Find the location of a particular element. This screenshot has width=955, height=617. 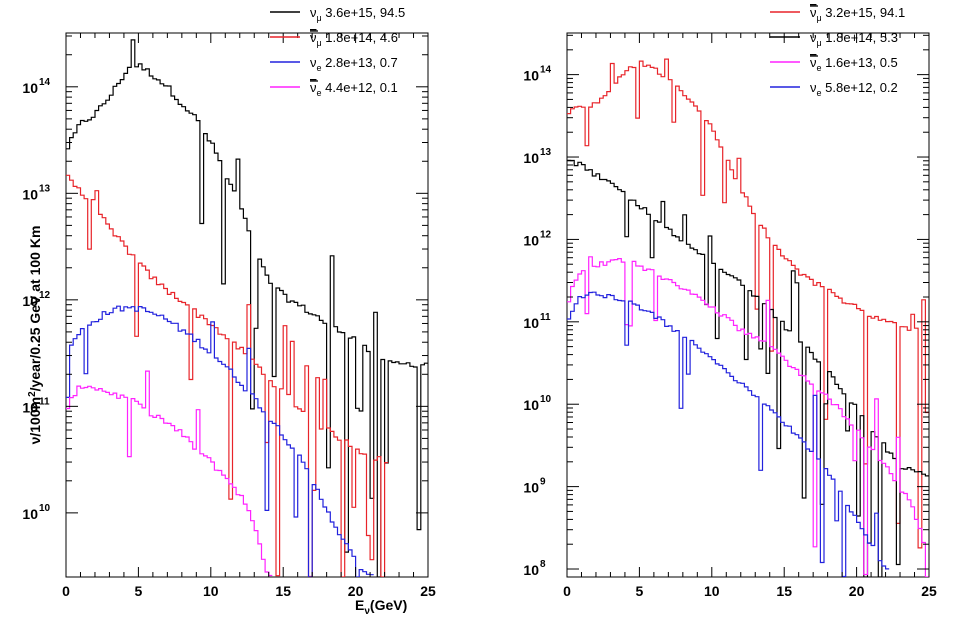

legend-entry-2: νe 2.8e+13, 0.7 is located at coordinates (354, 64).